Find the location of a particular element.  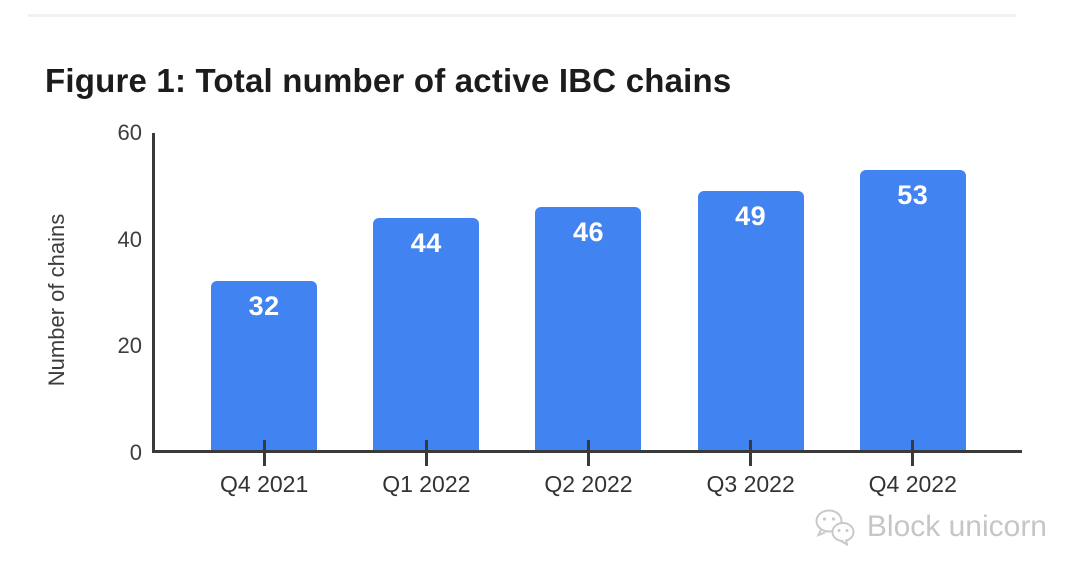

bar-value-label: 46 is located at coordinates (588, 231).